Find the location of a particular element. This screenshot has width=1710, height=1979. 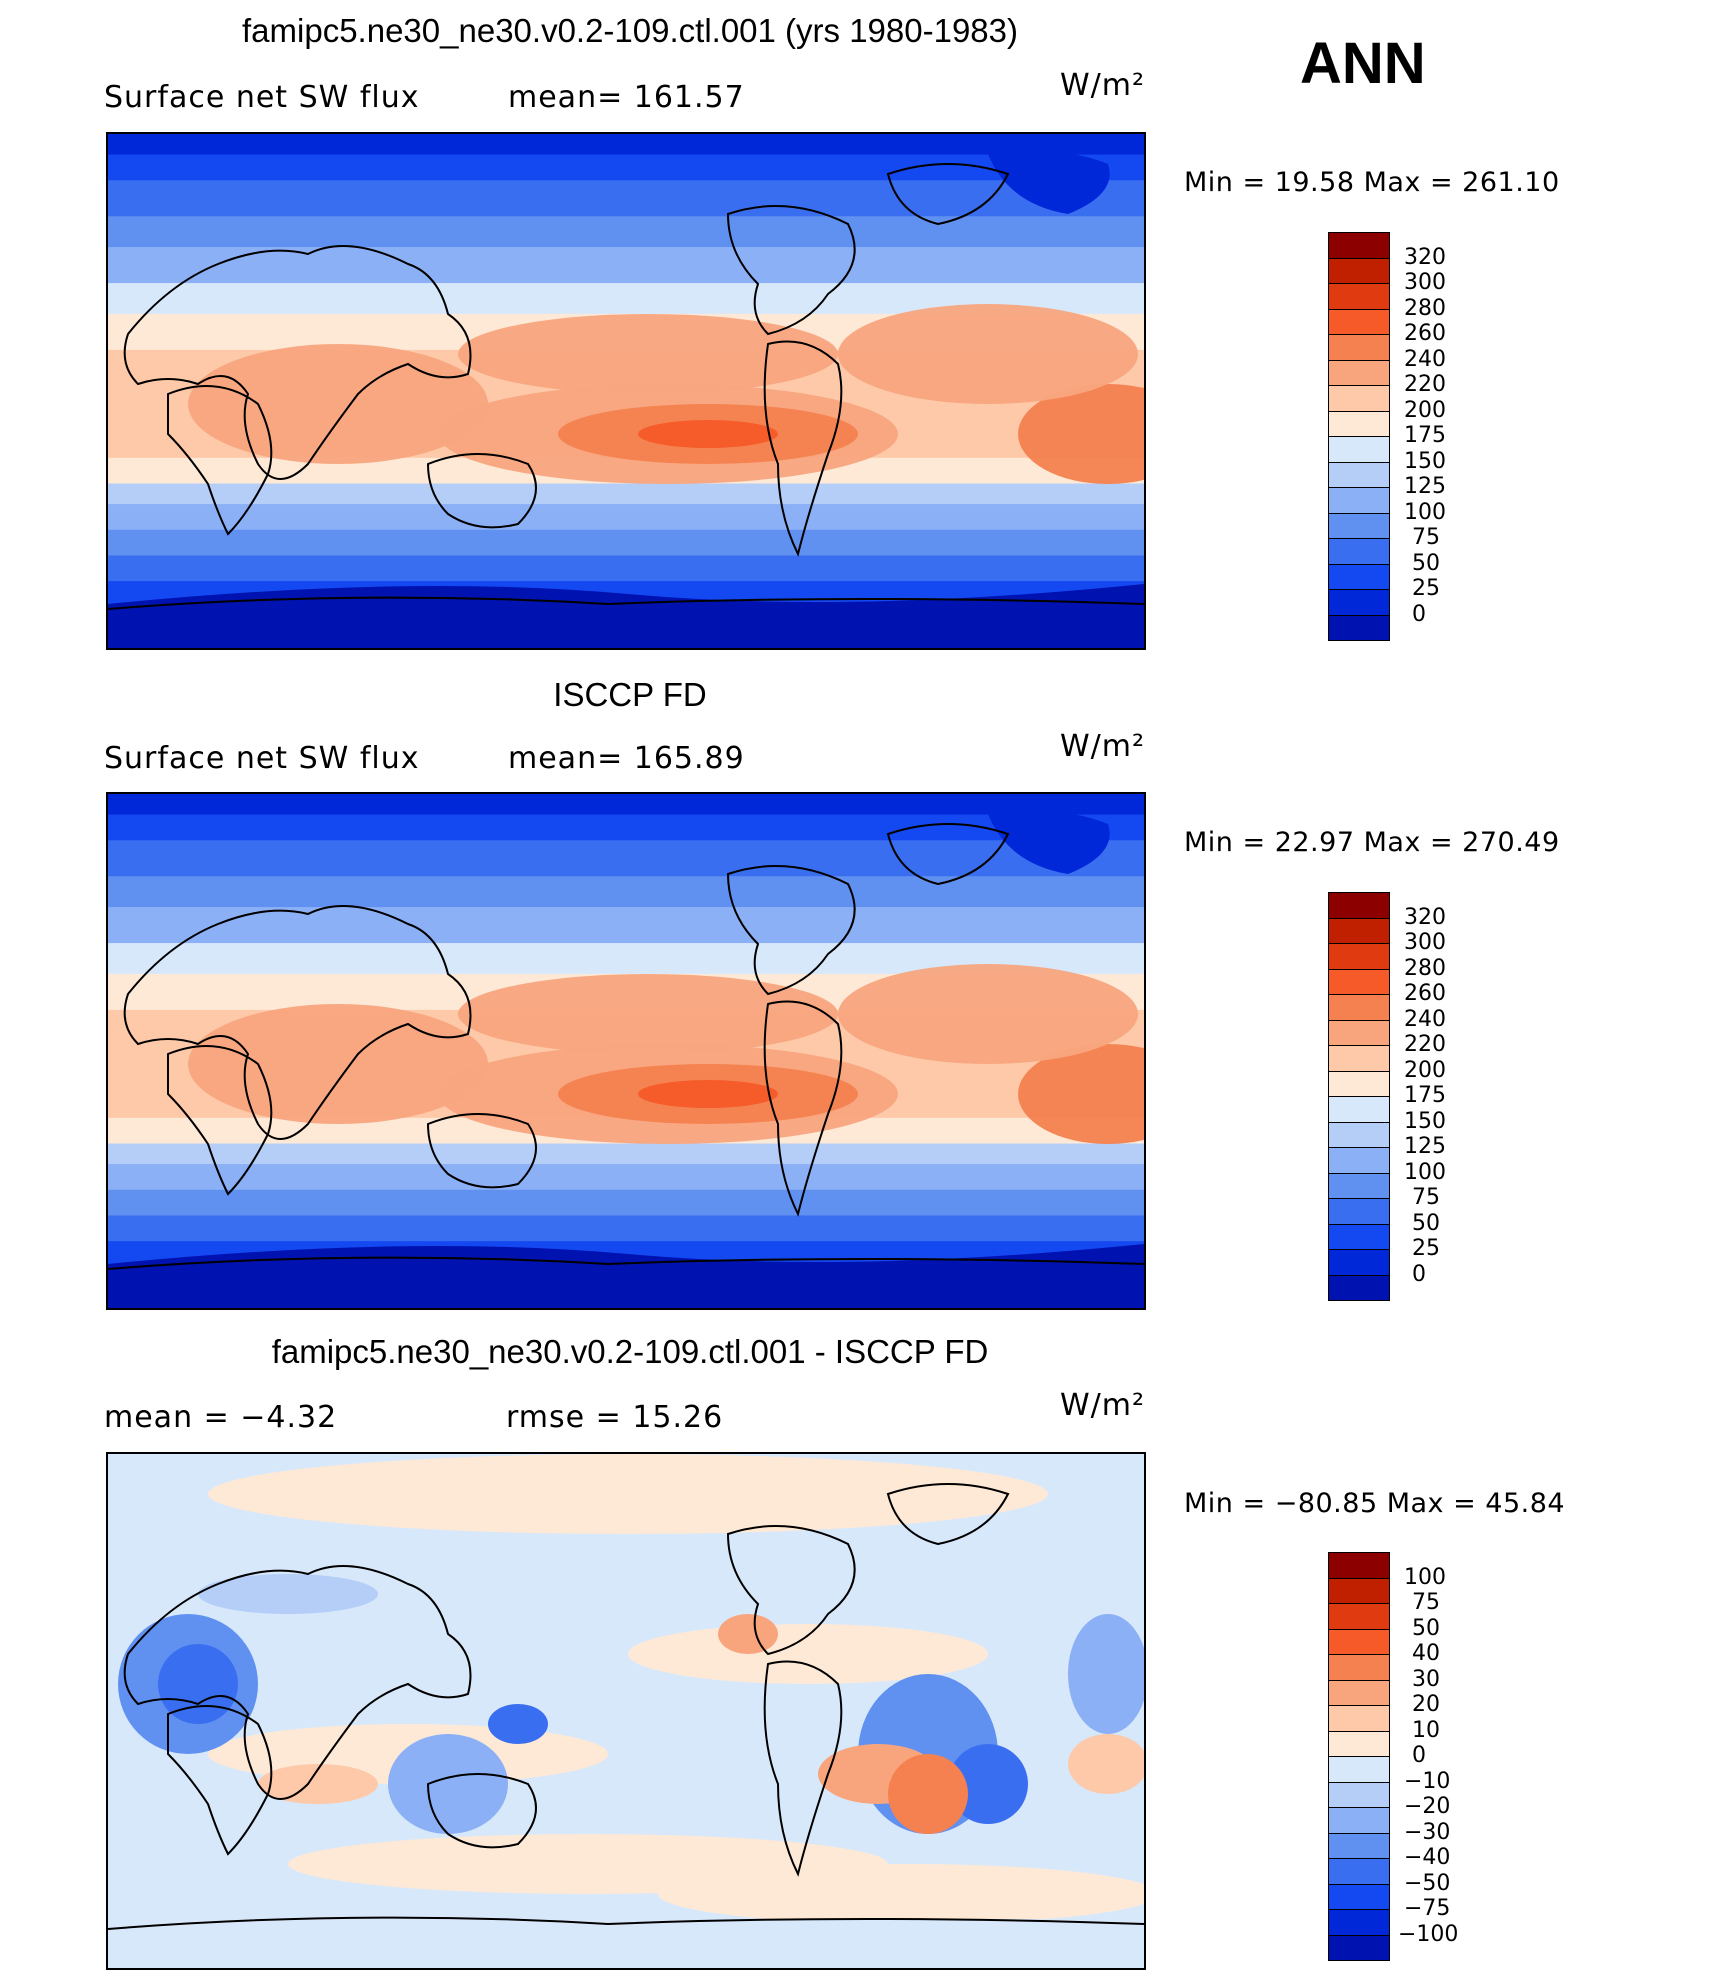

panel1-variable-label: Surface net SW flux is located at coordinates (262, 97).